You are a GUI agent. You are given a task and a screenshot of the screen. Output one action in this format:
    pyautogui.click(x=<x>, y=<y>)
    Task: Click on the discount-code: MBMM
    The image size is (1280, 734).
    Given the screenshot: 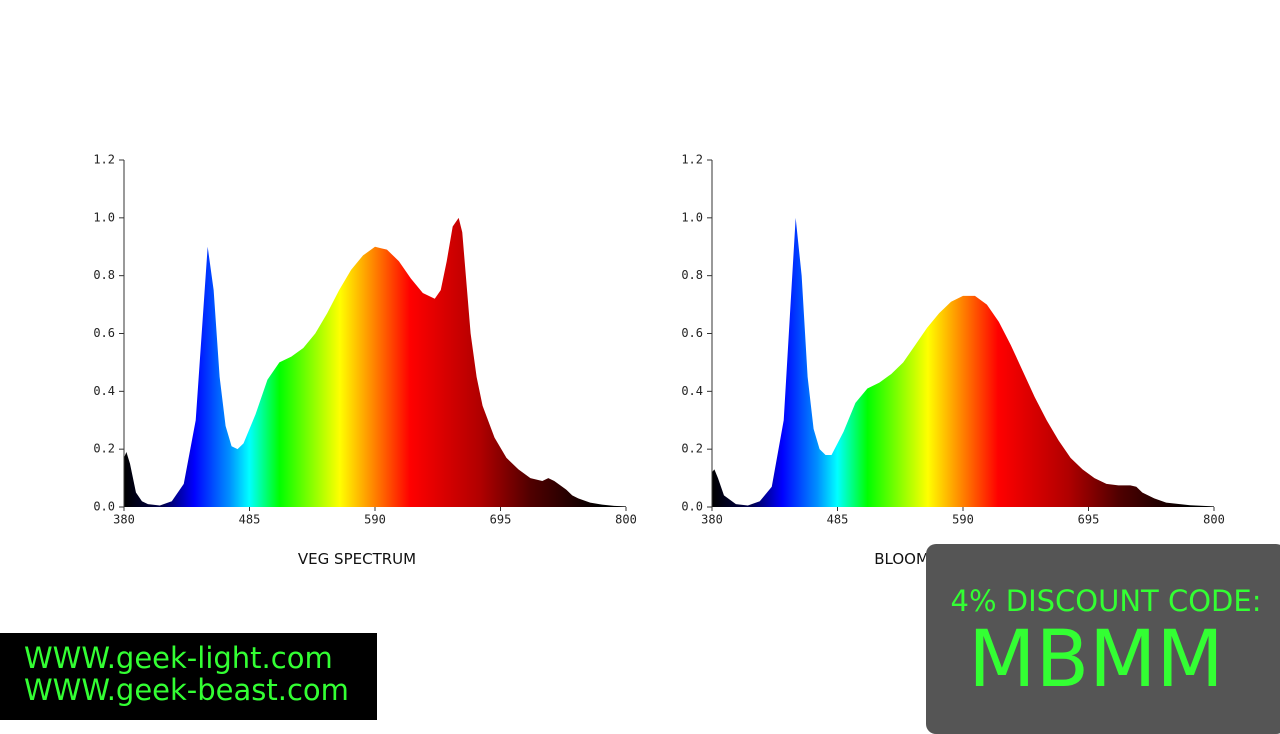 What is the action you would take?
    pyautogui.click(x=1096, y=660)
    